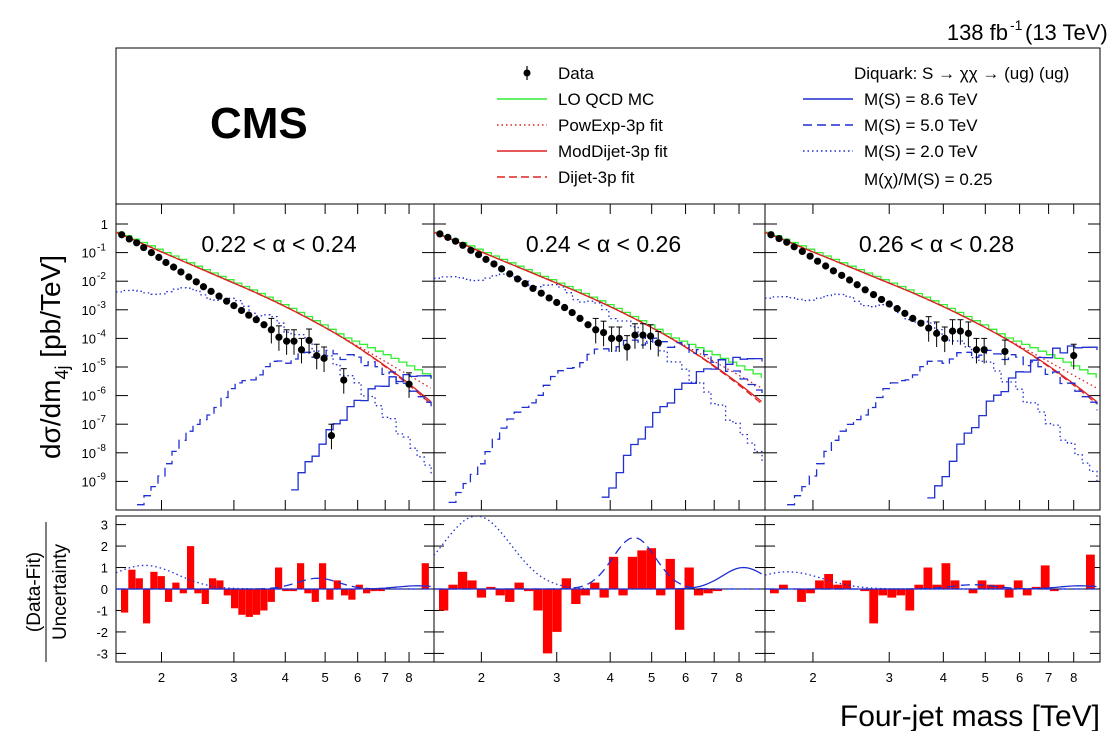  What do you see at coordinates (558, 73) in the screenshot?
I see `legend-entry-data: Data` at bounding box center [558, 73].